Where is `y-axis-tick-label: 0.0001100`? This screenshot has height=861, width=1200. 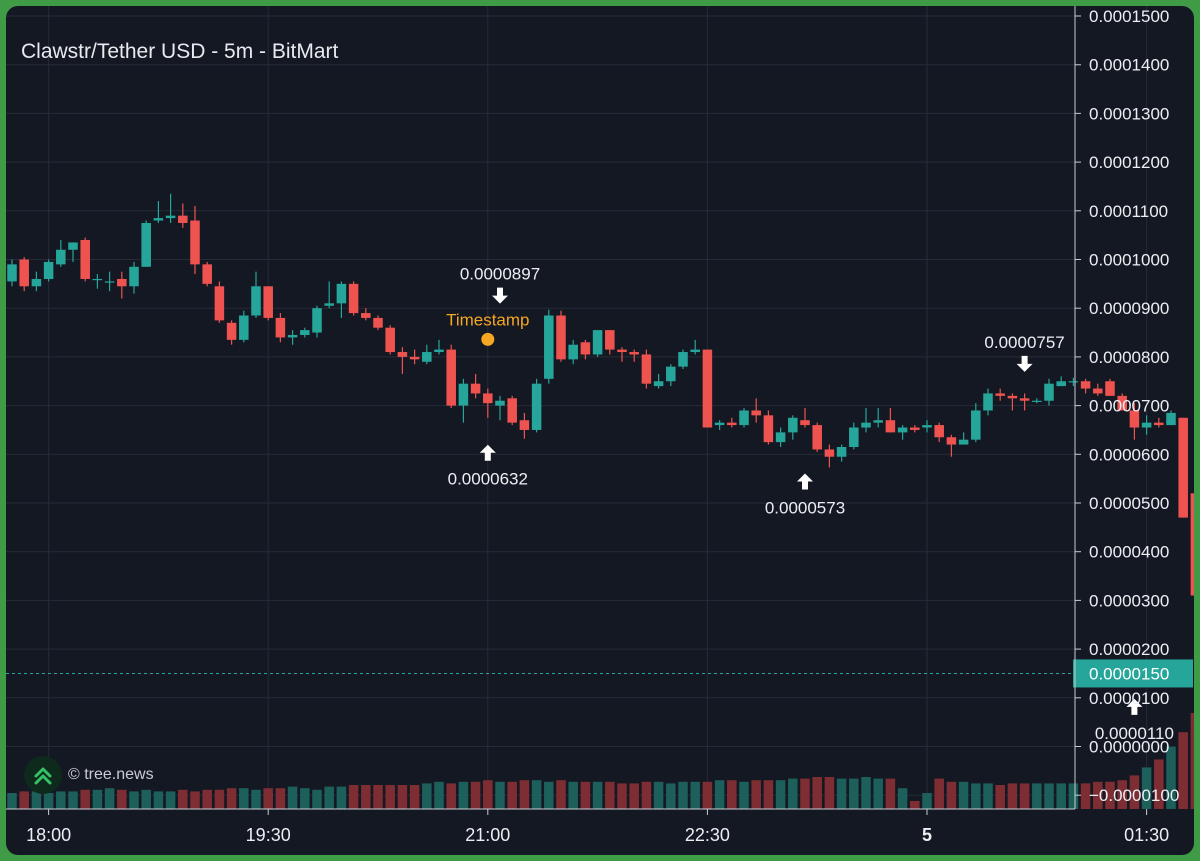 y-axis-tick-label: 0.0001100 is located at coordinates (1128, 211).